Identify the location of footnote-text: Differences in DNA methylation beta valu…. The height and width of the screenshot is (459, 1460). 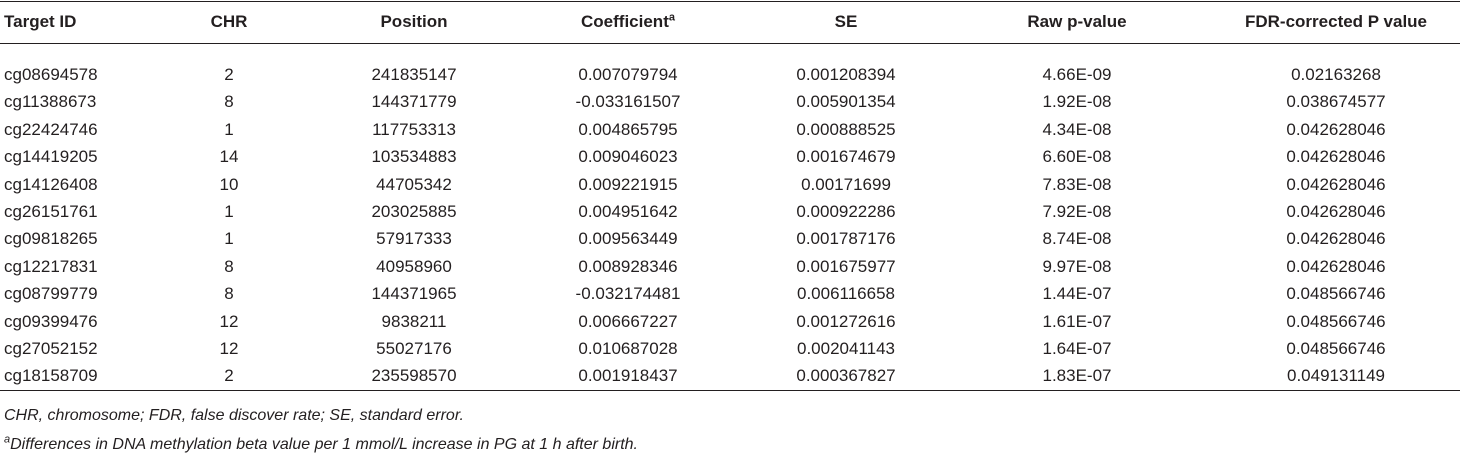
(324, 444).